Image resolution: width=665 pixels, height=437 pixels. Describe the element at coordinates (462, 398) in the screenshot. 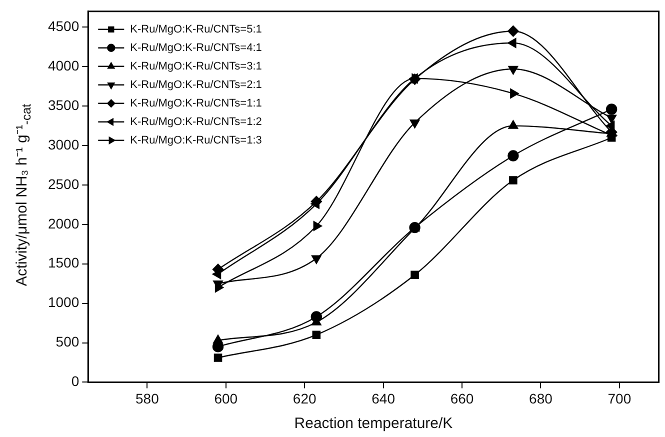

I see `x-tick-label: 660` at that location.